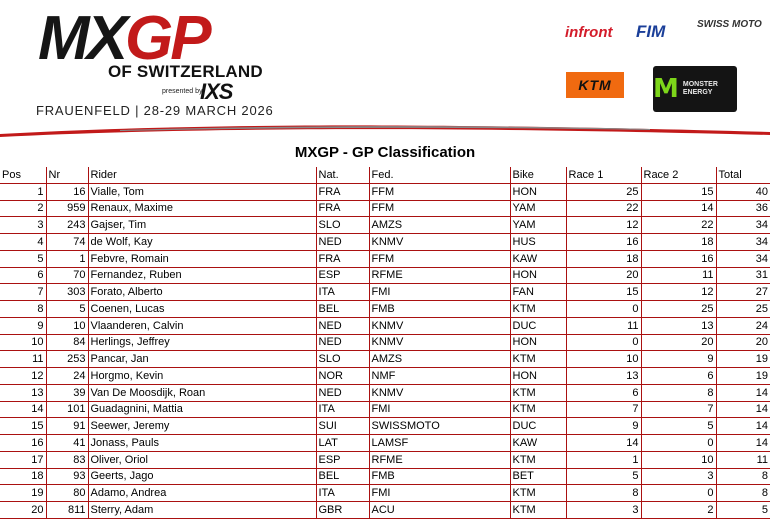 The height and width of the screenshot is (519, 770). Describe the element at coordinates (385, 242) in the screenshot. I see `table-row: 4 74 de Wolf, Kay NED KNMV HUS 16 18 34` at that location.